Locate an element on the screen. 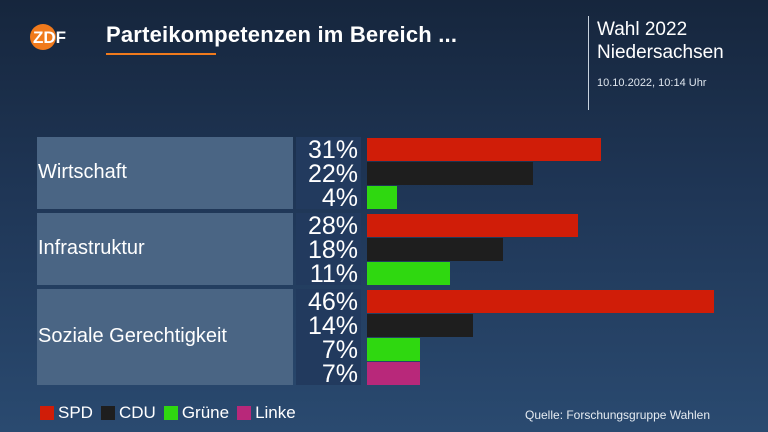  legend-swatch-gruene is located at coordinates (170, 413).